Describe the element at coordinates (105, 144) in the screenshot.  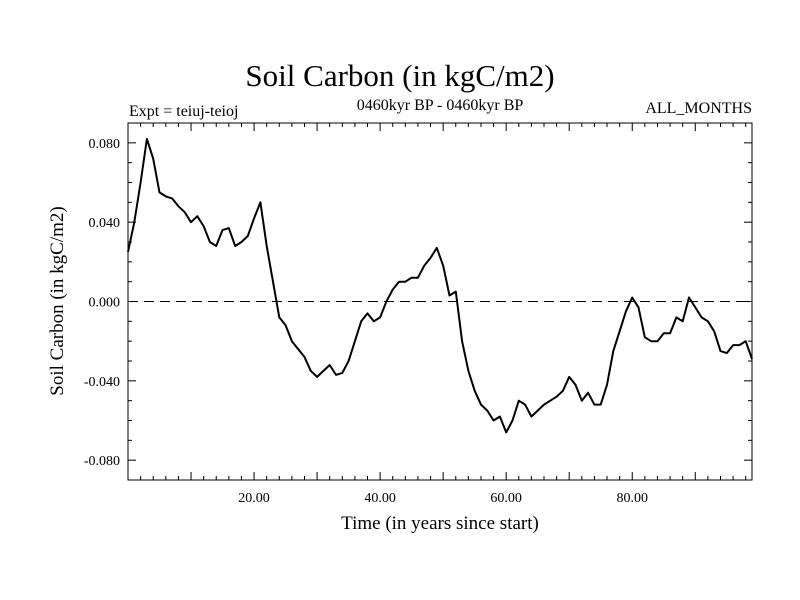
I see `y-tick-label: 0.080` at that location.